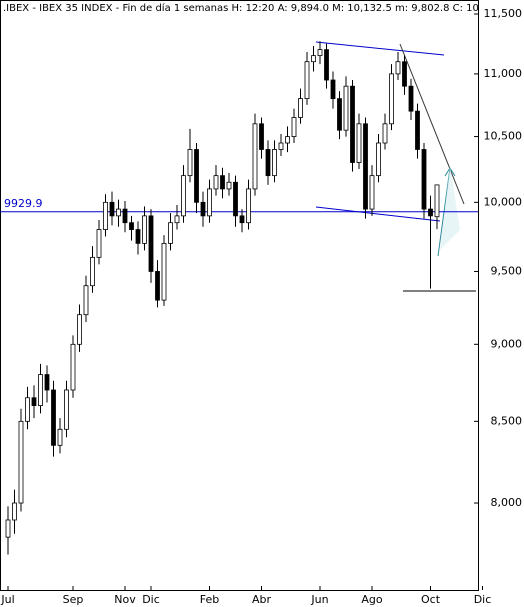 The image size is (524, 607). I want to click on y-tick-label: 10,500, so click(503, 136).